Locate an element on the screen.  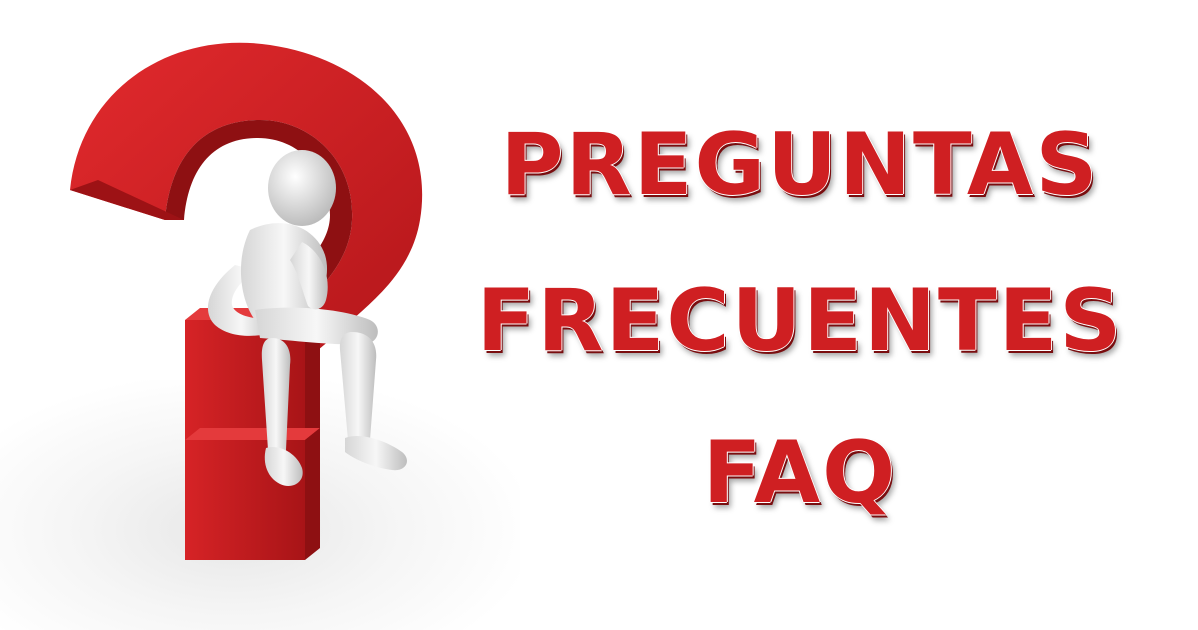
title-line-frecuentes: FRECUENTES is located at coordinates (800, 321).